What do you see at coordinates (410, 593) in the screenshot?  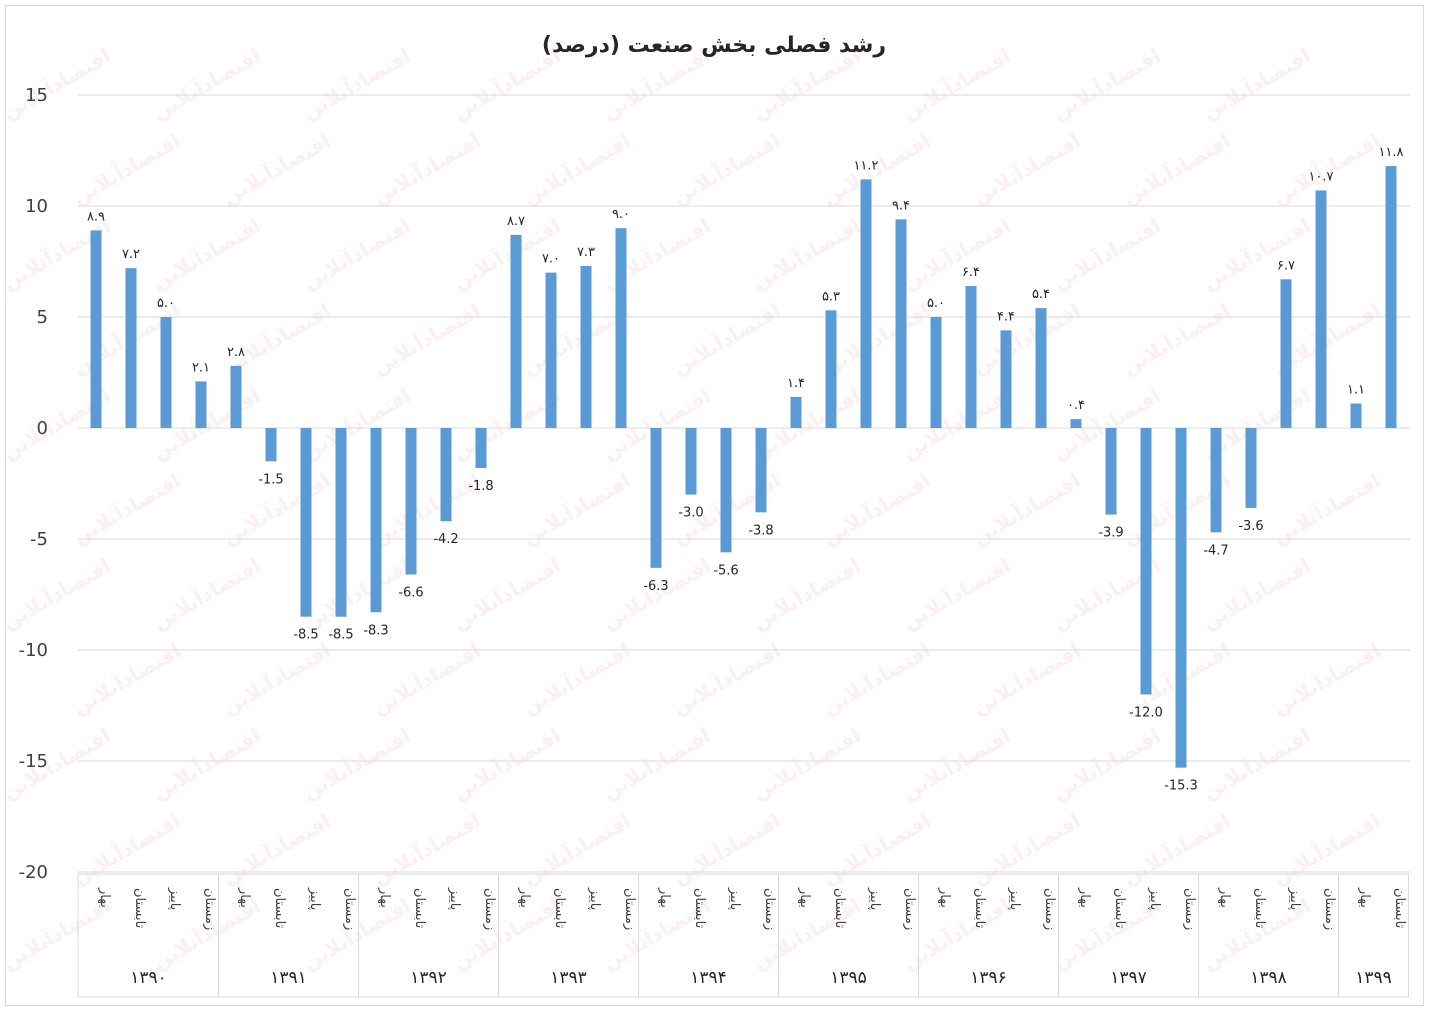 I see `data-label: -6.6` at bounding box center [410, 593].